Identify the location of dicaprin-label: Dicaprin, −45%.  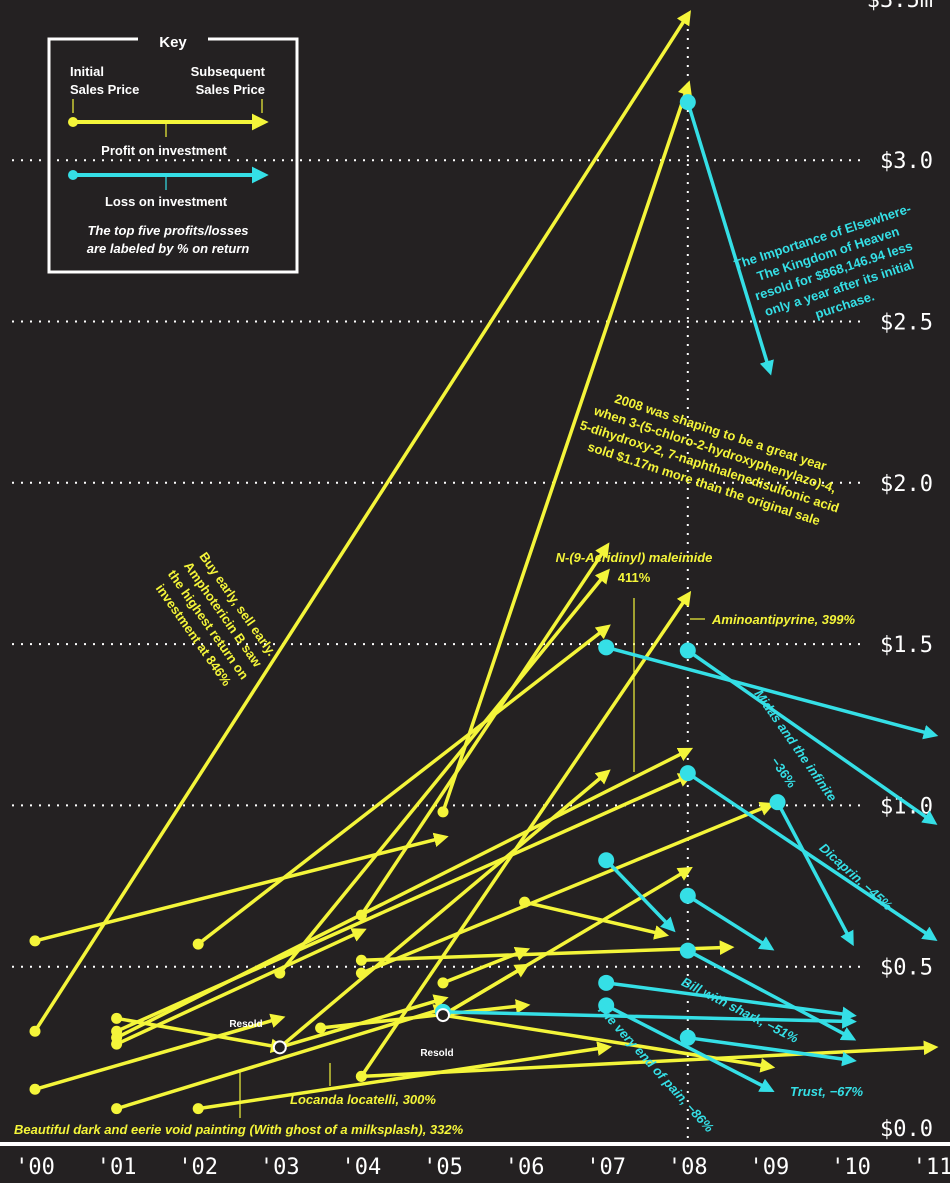
(855, 877).